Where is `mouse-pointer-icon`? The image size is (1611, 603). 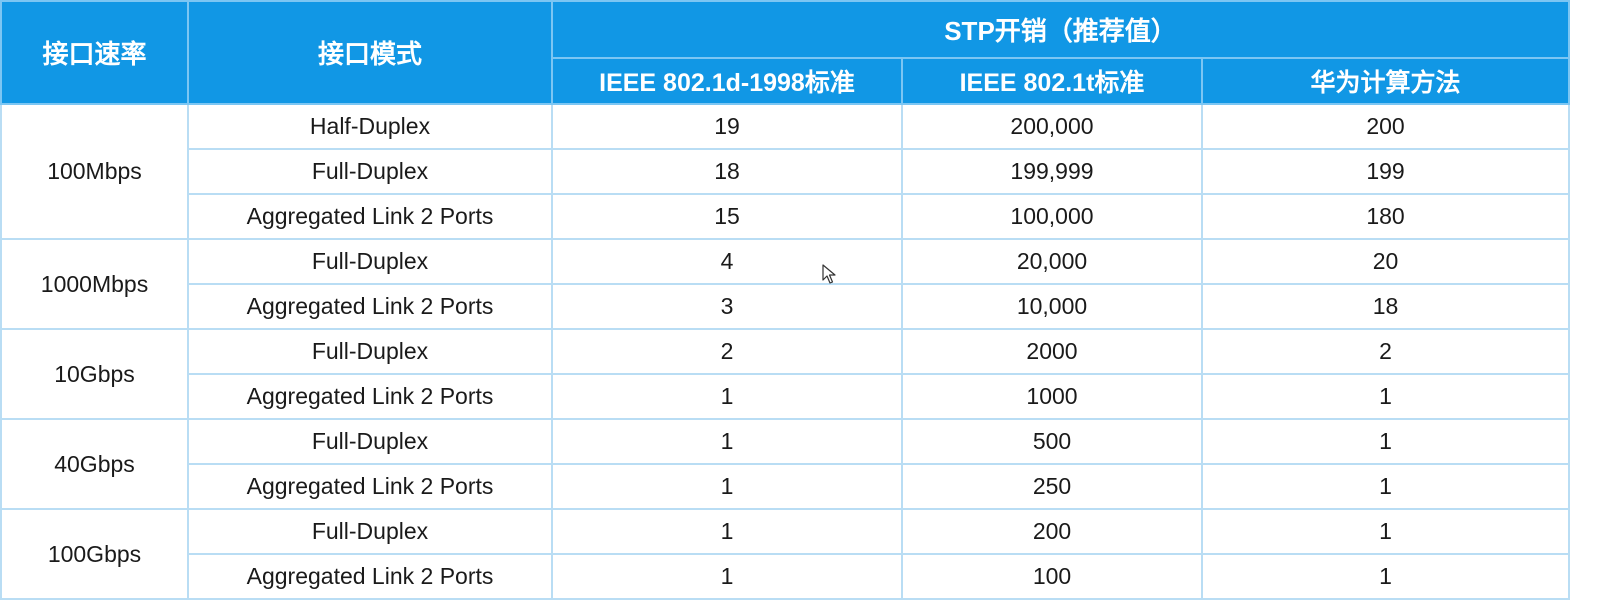
mouse-pointer-icon is located at coordinates (829, 274).